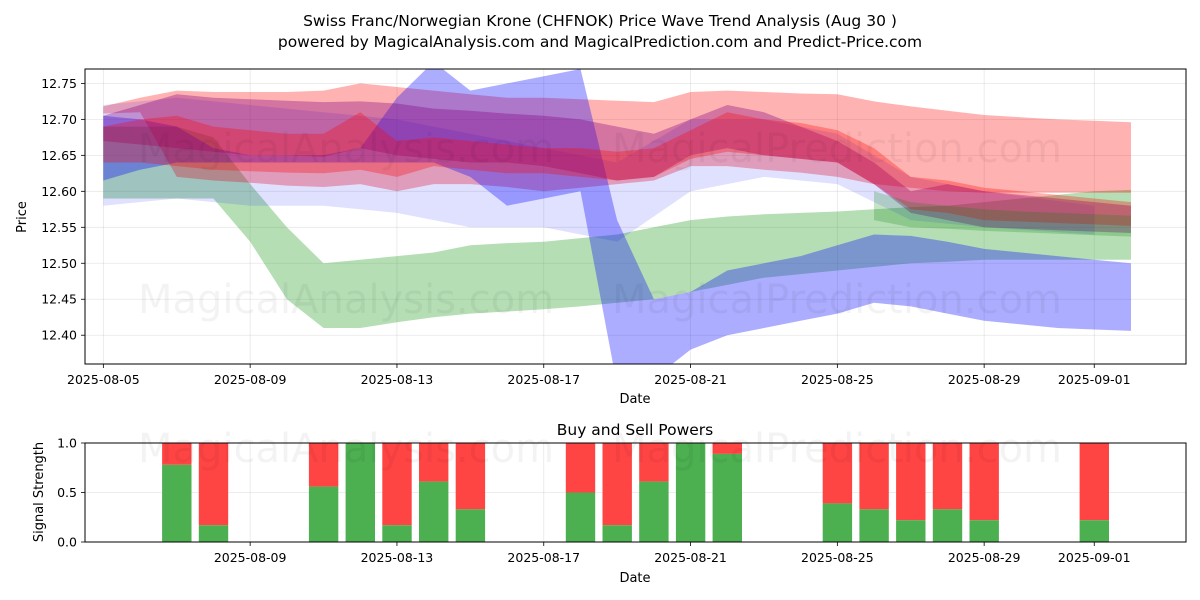 Image resolution: width=1200 pixels, height=600 pixels. What do you see at coordinates (250, 557) in the screenshot?
I see `signal-x-tick-label: 2025-08-09` at bounding box center [250, 557].